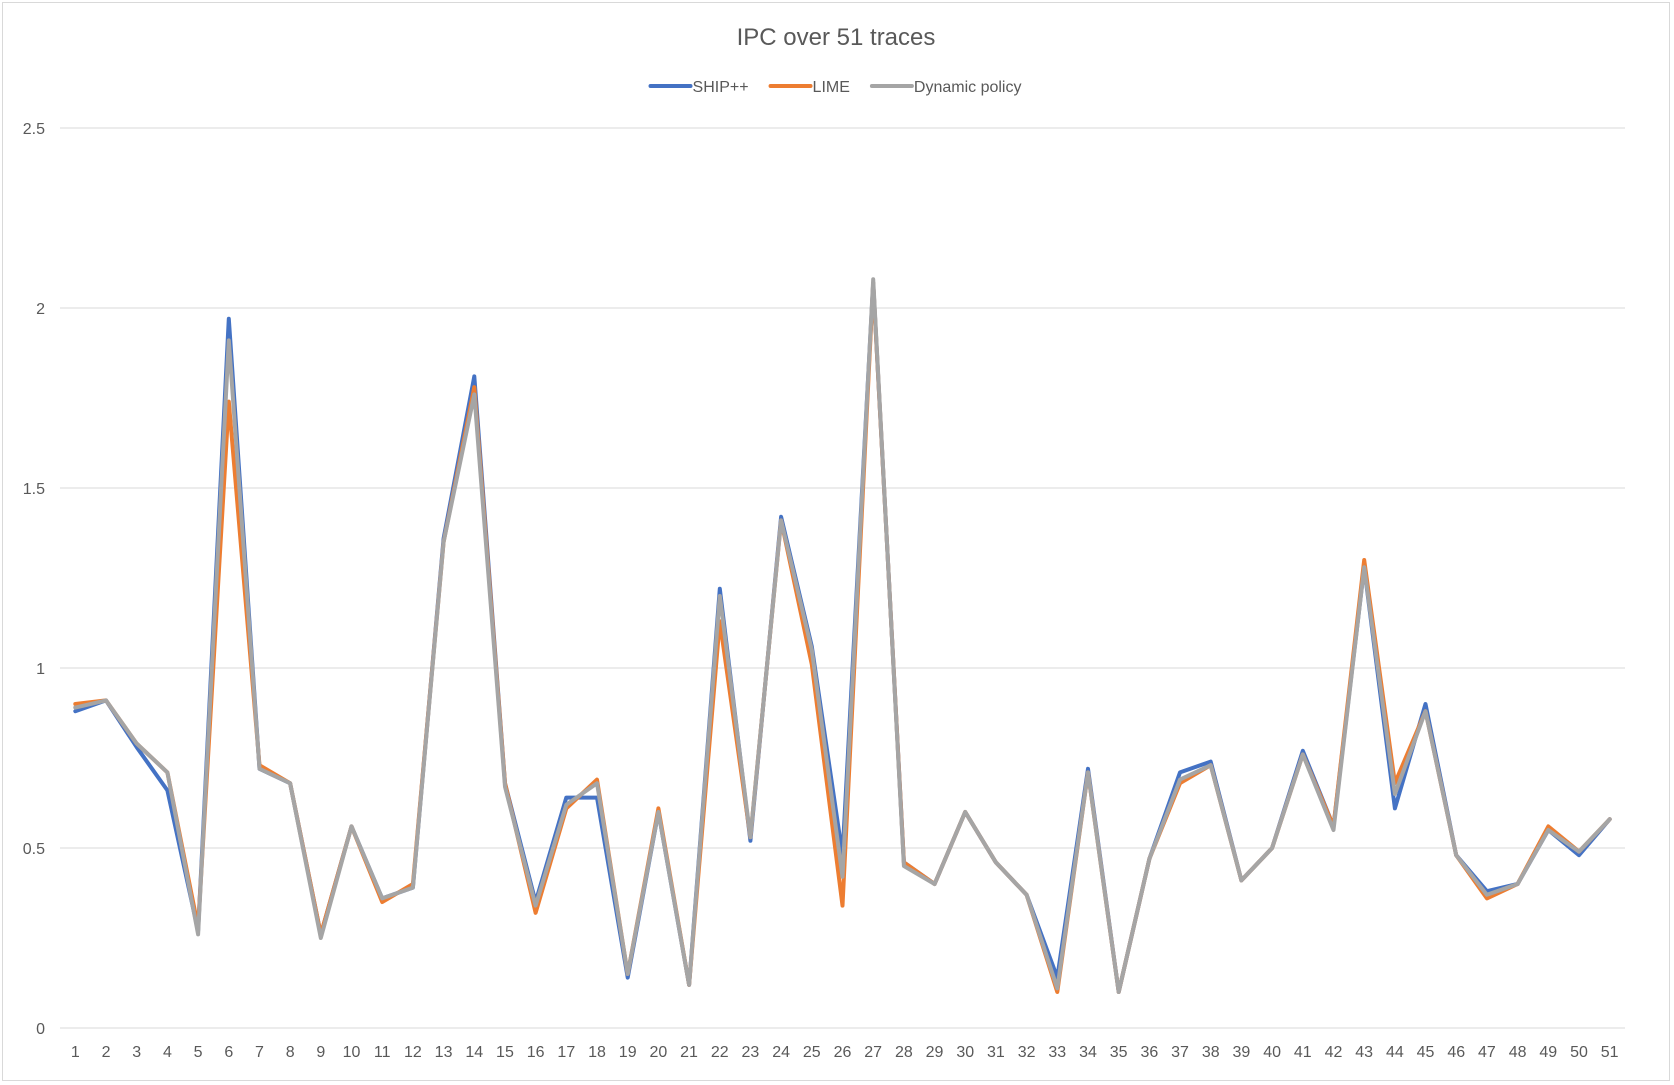  Describe the element at coordinates (751, 1052) in the screenshot. I see `x-tick-label: 23` at that location.